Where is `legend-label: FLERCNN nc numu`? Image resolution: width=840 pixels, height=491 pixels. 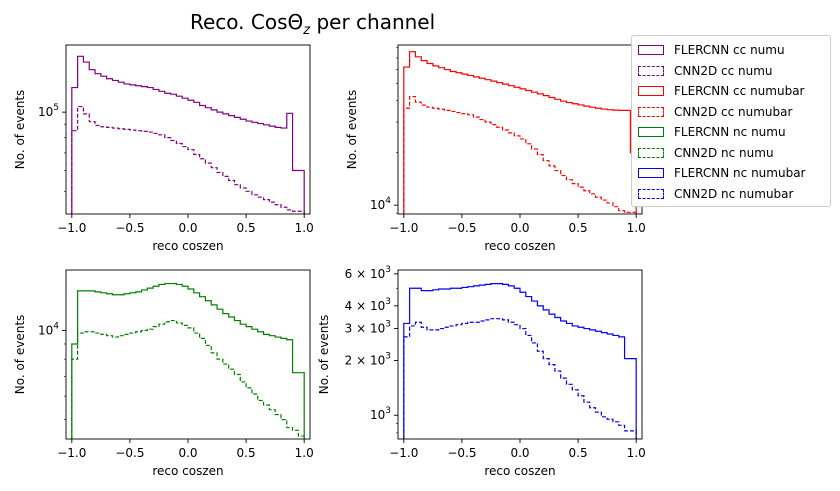
legend-label: FLERCNN nc numu is located at coordinates (730, 132).